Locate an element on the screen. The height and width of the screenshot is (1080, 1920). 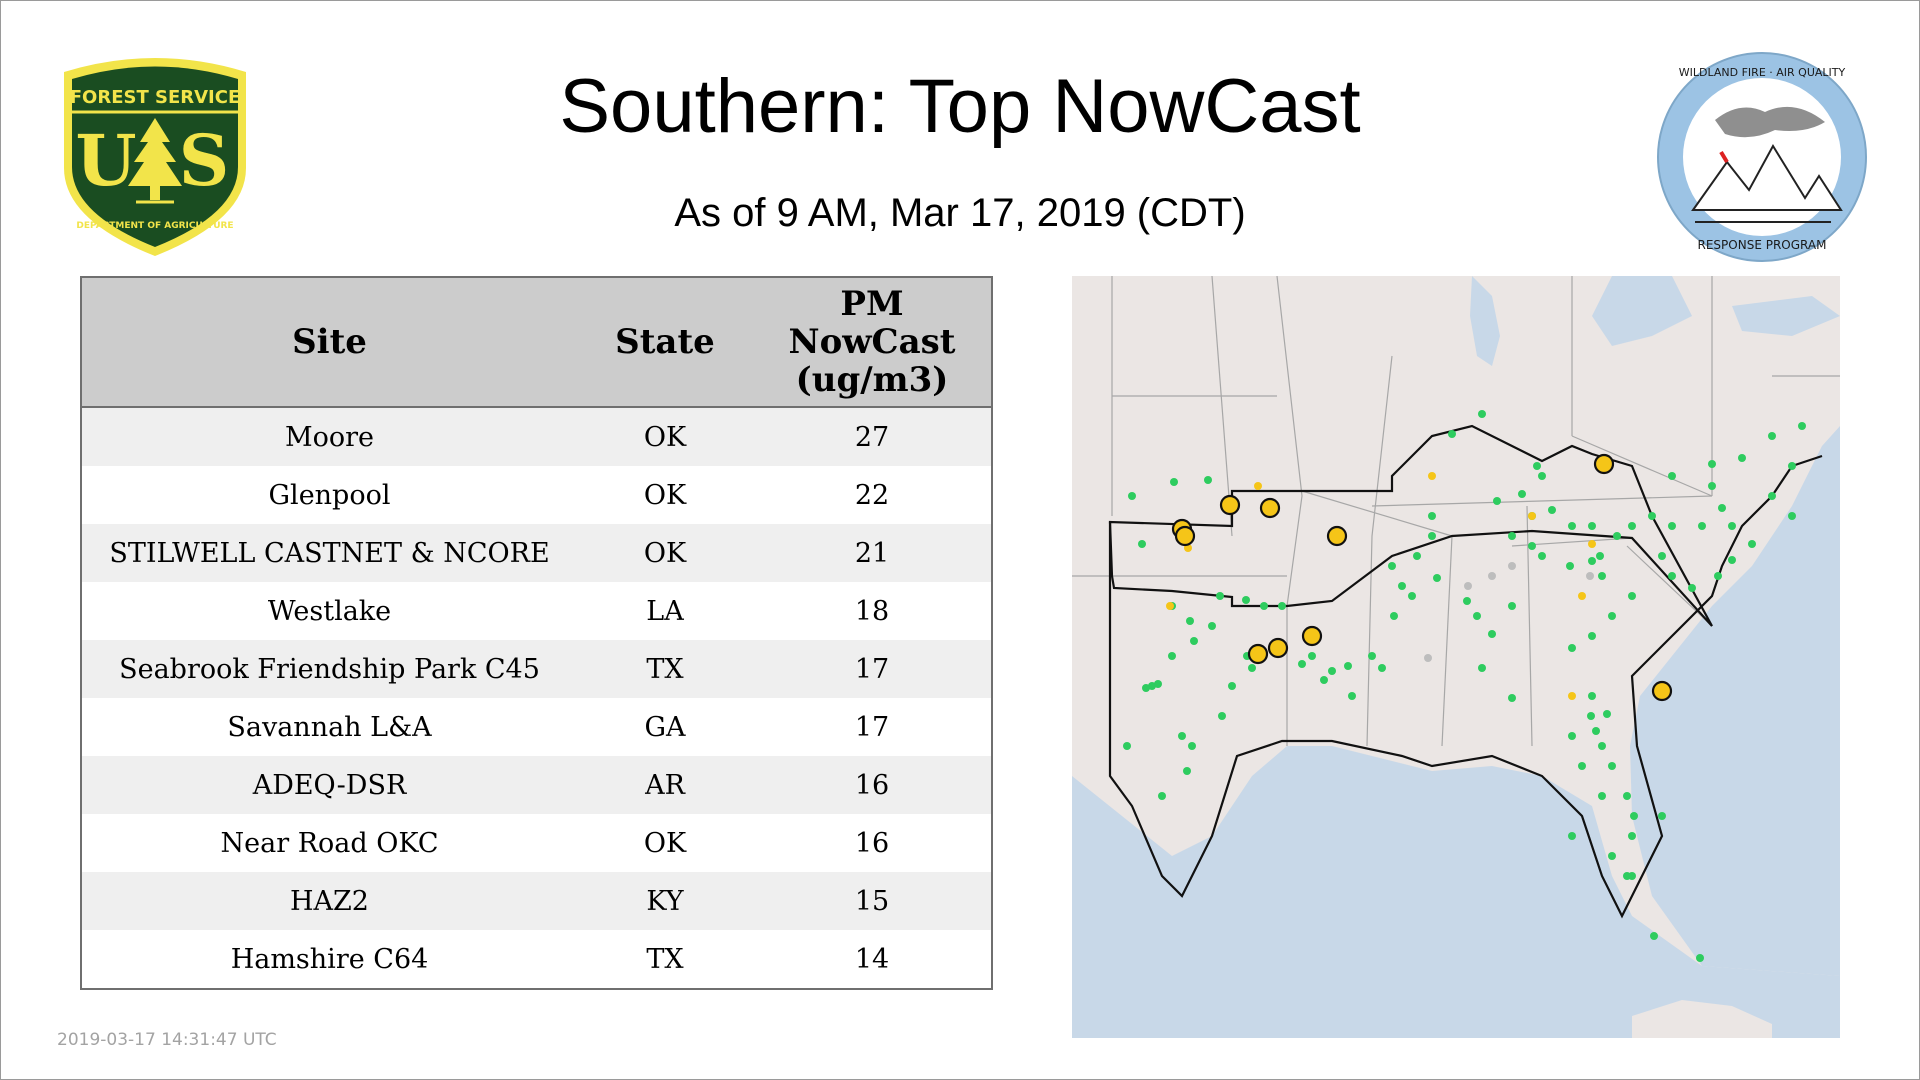
mountains-icon is located at coordinates (1767, 177).